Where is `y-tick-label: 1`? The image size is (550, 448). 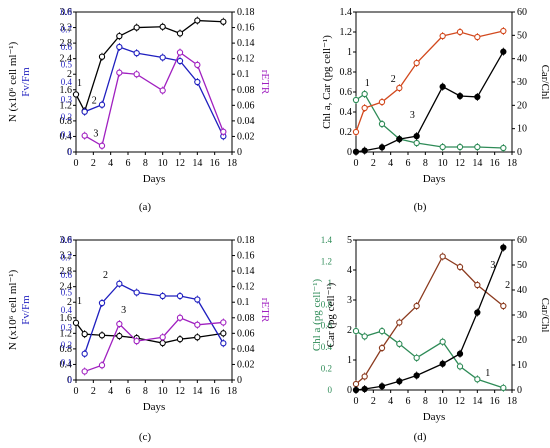 y-tick-label: 1 is located at coordinates (349, 52).